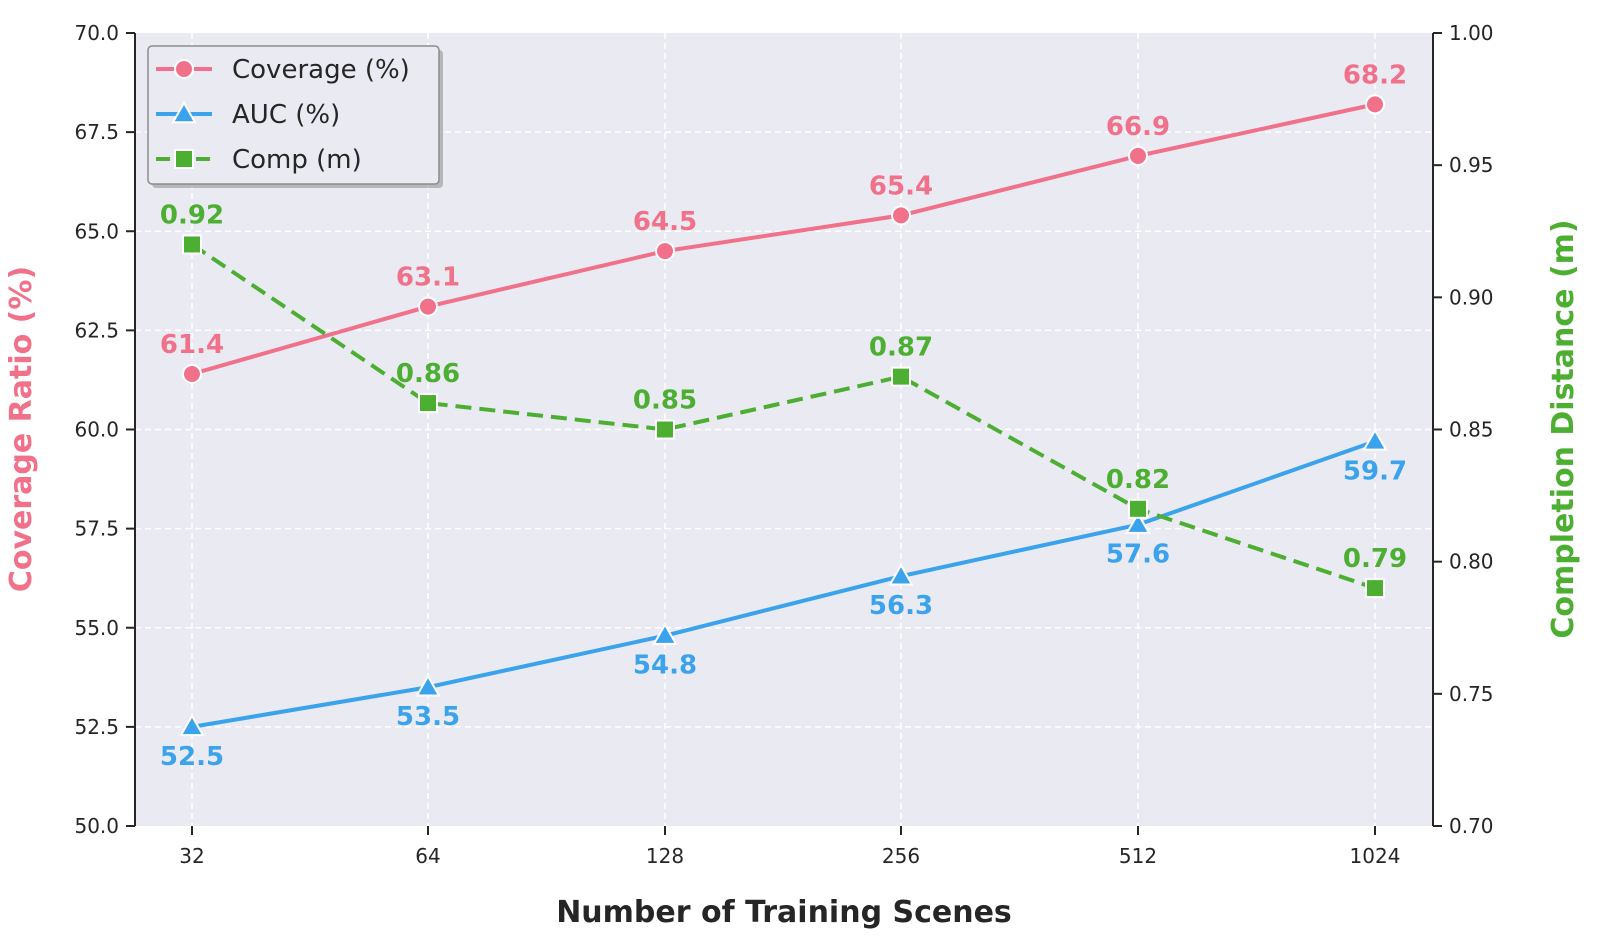 This screenshot has height=942, width=1604. Describe the element at coordinates (428, 717) in the screenshot. I see `auc-data-label: 53.5` at that location.